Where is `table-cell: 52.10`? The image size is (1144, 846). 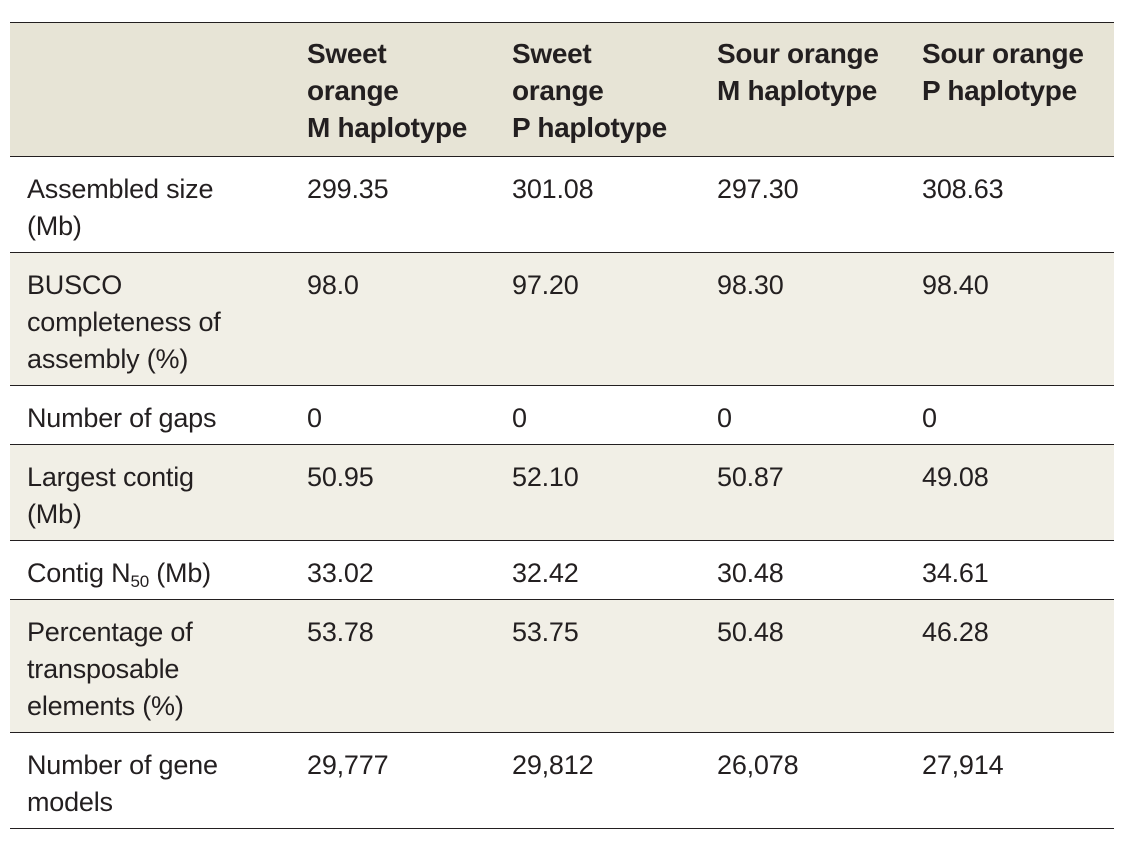 table-cell: 52.10 is located at coordinates (598, 492).